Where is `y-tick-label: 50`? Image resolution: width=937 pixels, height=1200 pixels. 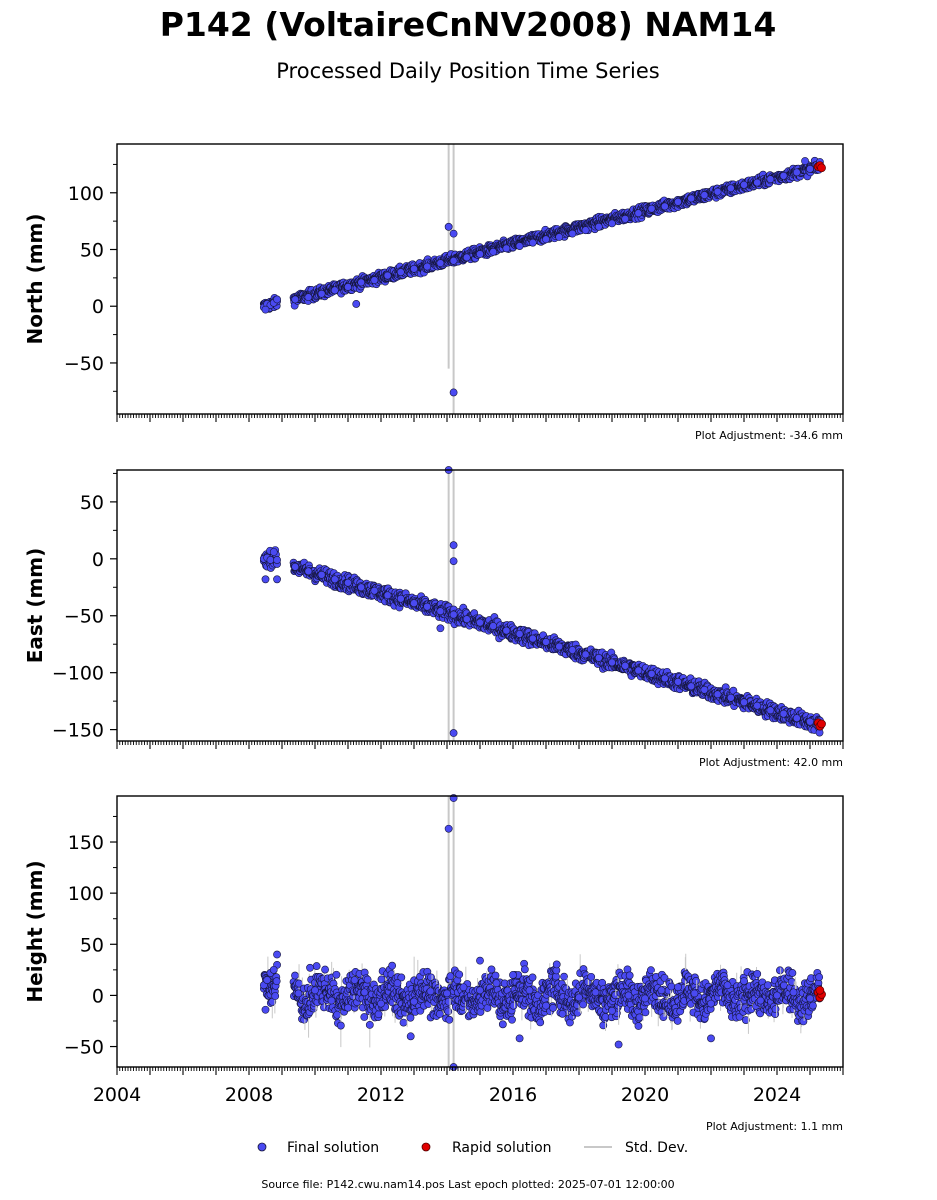
y-tick-label: 50 is located at coordinates (92, 251).